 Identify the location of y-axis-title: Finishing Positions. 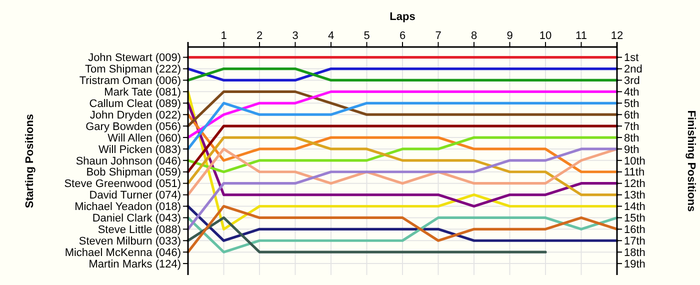
(691, 161).